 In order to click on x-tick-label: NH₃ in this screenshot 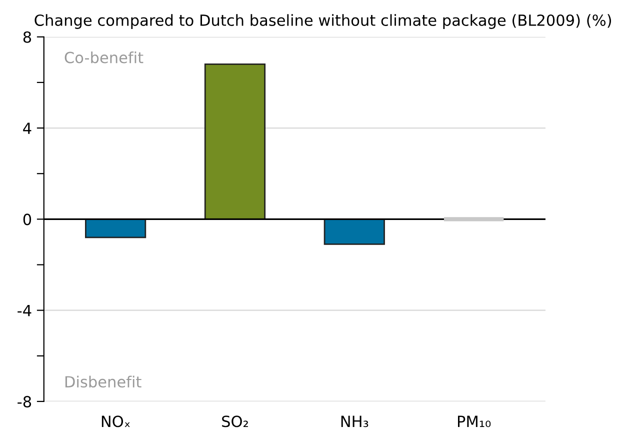, I will do `click(354, 422)`.